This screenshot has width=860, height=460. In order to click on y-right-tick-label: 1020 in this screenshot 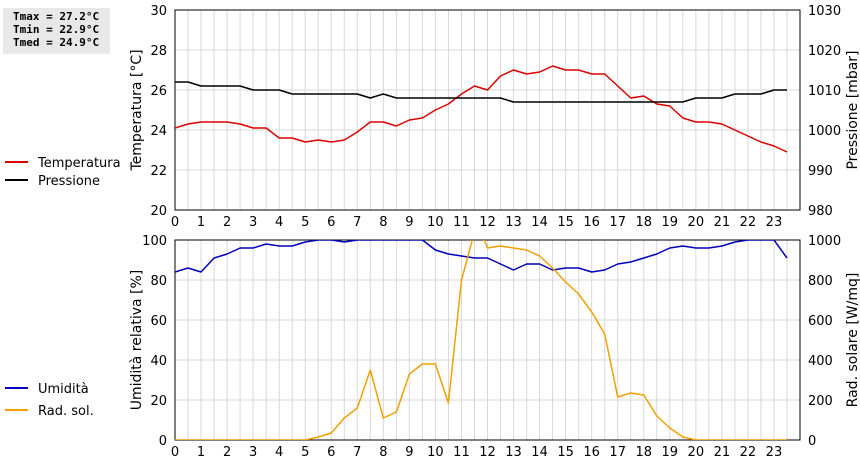, I will do `click(824, 51)`.